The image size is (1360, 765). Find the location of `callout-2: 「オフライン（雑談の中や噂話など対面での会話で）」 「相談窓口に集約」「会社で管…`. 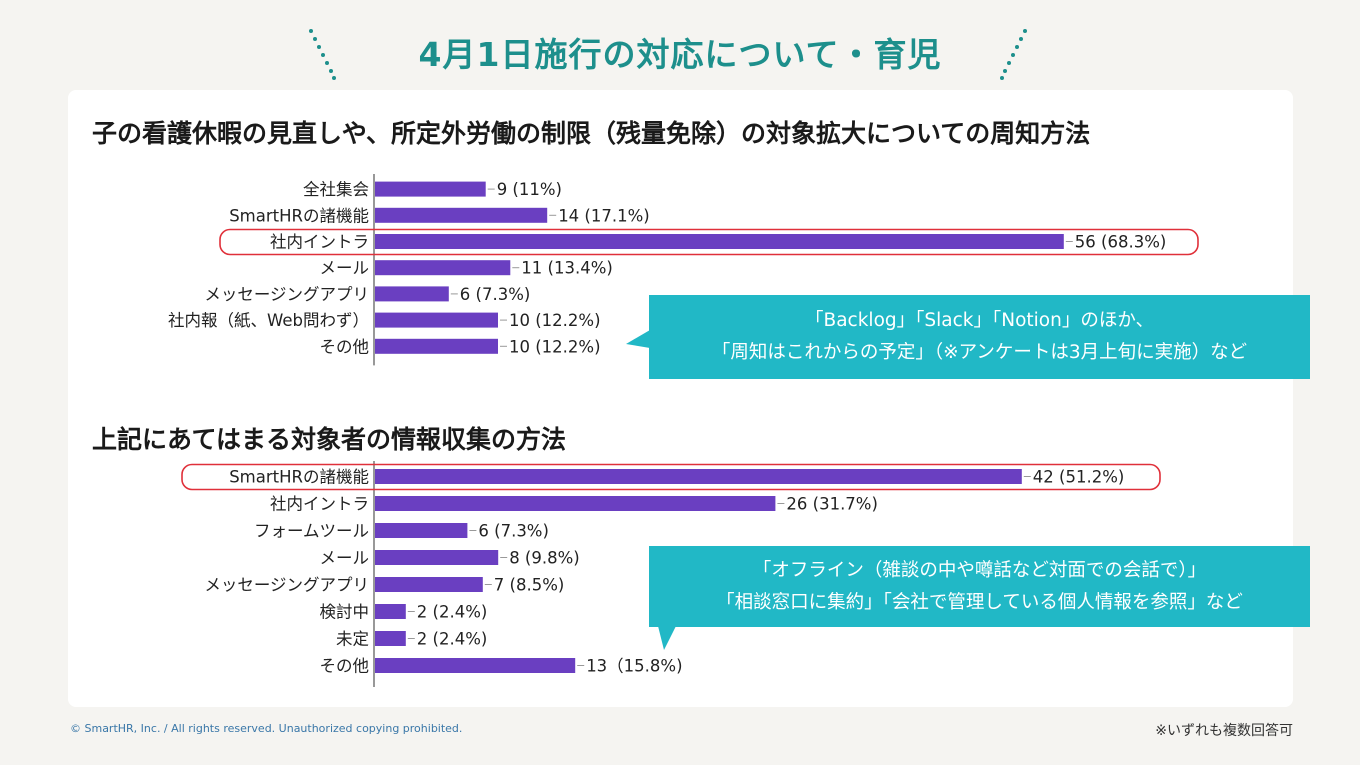

callout-2: 「オフライン（雑談の中や噂話など対面での会話で）」 「相談窓口に集約」「会社で管… is located at coordinates (979, 586).